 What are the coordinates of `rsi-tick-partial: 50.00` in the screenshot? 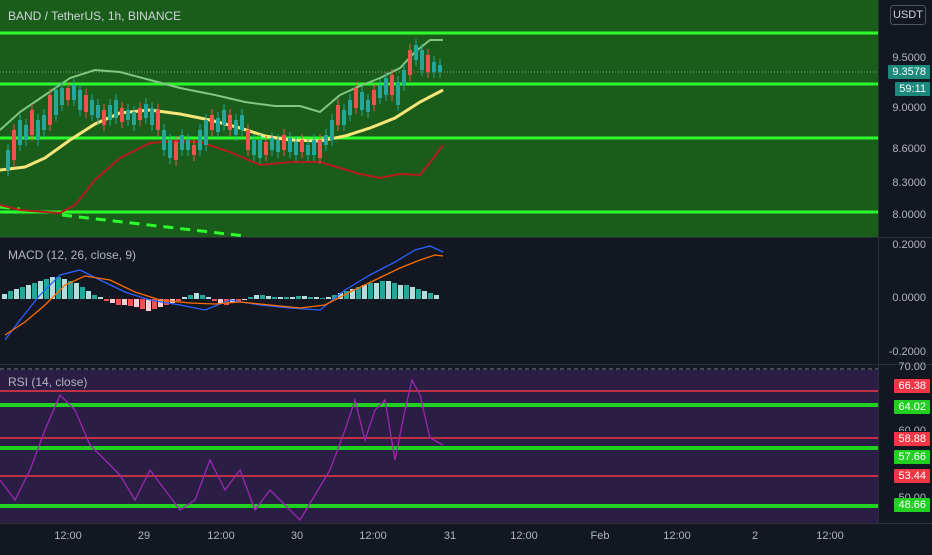 It's located at (912, 495).